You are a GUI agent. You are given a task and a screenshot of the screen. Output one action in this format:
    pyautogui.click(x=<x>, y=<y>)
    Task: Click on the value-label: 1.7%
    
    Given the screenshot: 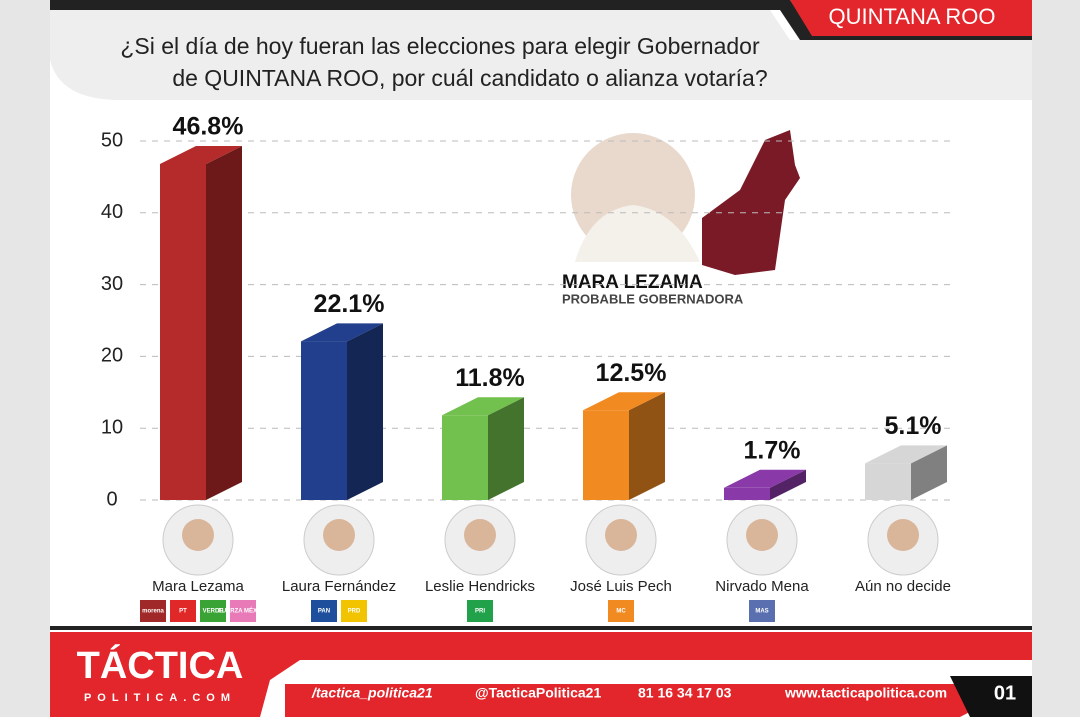 What is the action you would take?
    pyautogui.click(x=772, y=450)
    